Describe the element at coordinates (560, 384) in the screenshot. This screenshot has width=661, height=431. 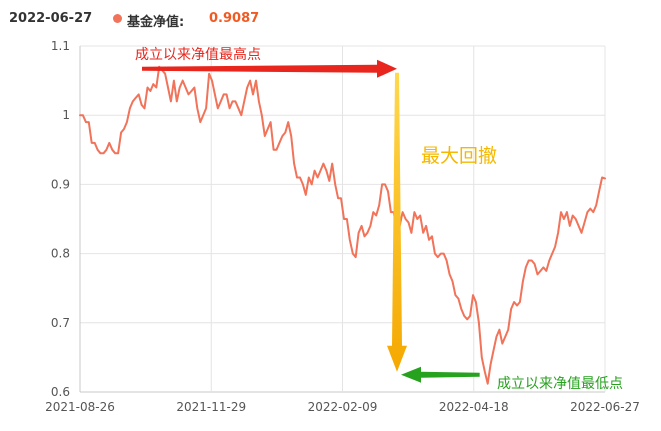
I see `trough-label: 成立以来净值最低点` at that location.